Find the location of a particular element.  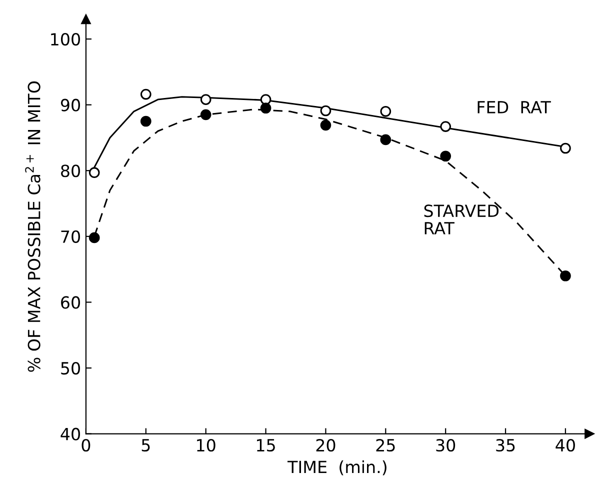

x-tick-label: 35 is located at coordinates (505, 445).